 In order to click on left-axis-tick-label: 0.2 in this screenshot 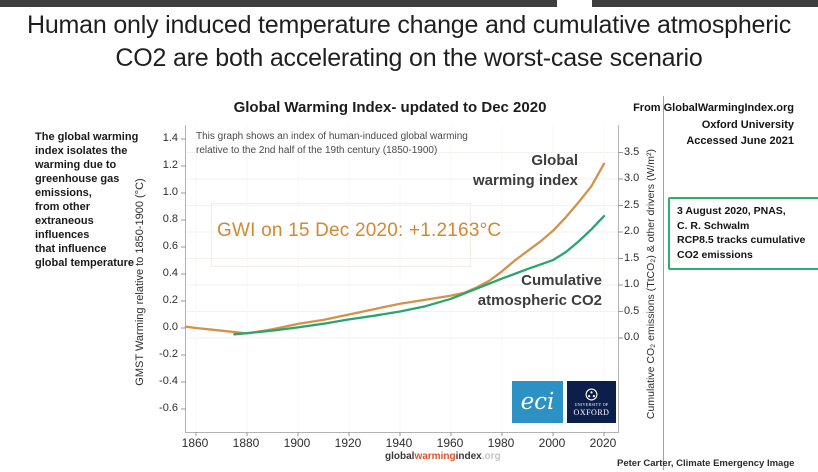, I will do `click(170, 300)`.